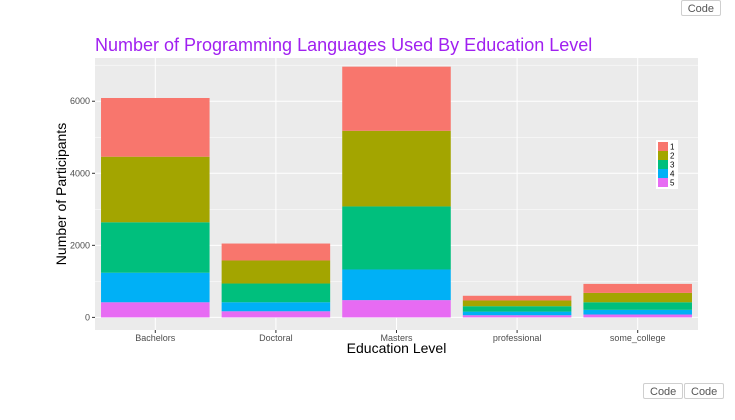  Describe the element at coordinates (61, 194) in the screenshot. I see `y-axis-label: Number of Participants` at that location.